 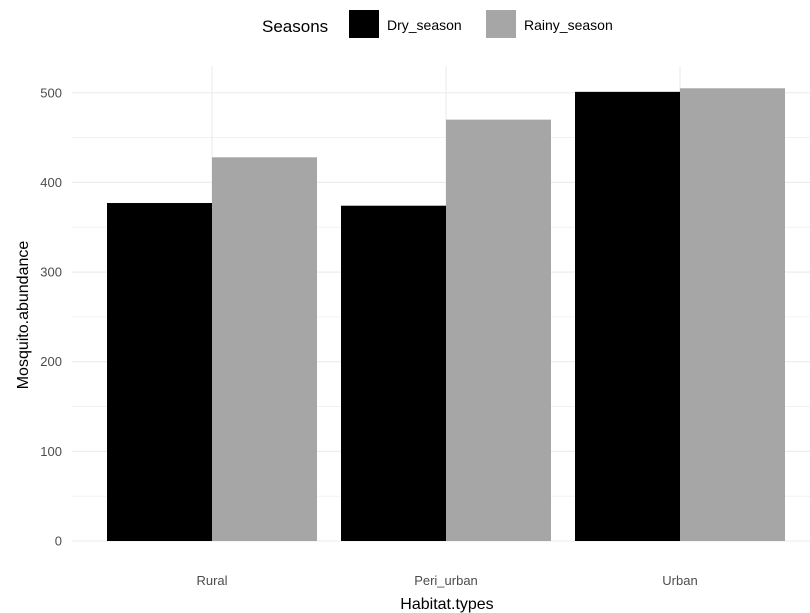 What do you see at coordinates (51, 92) in the screenshot?
I see `y-tick-label: 500` at bounding box center [51, 92].